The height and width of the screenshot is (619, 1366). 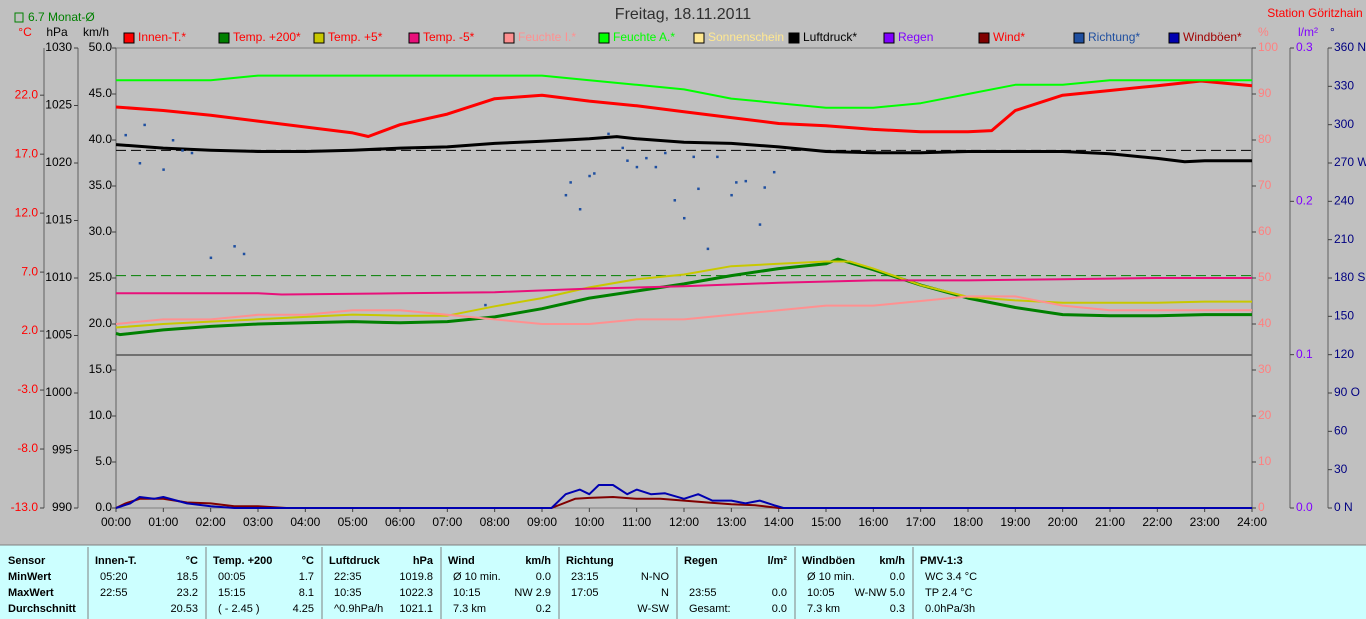 I want to click on cell: 8.1, so click(x=306, y=593).